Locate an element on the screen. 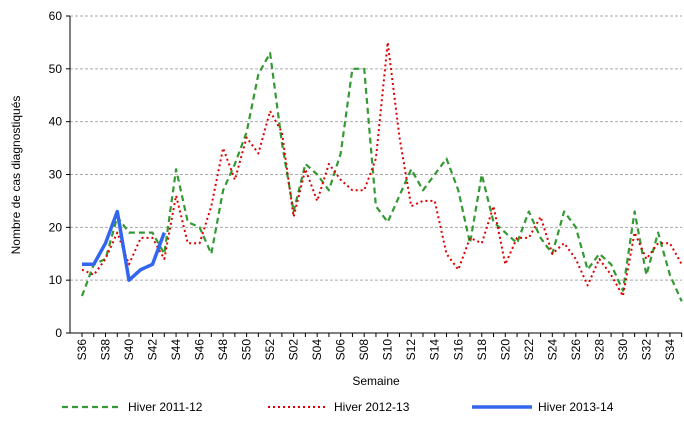  y-tick-label: 0 is located at coordinates (58, 333).